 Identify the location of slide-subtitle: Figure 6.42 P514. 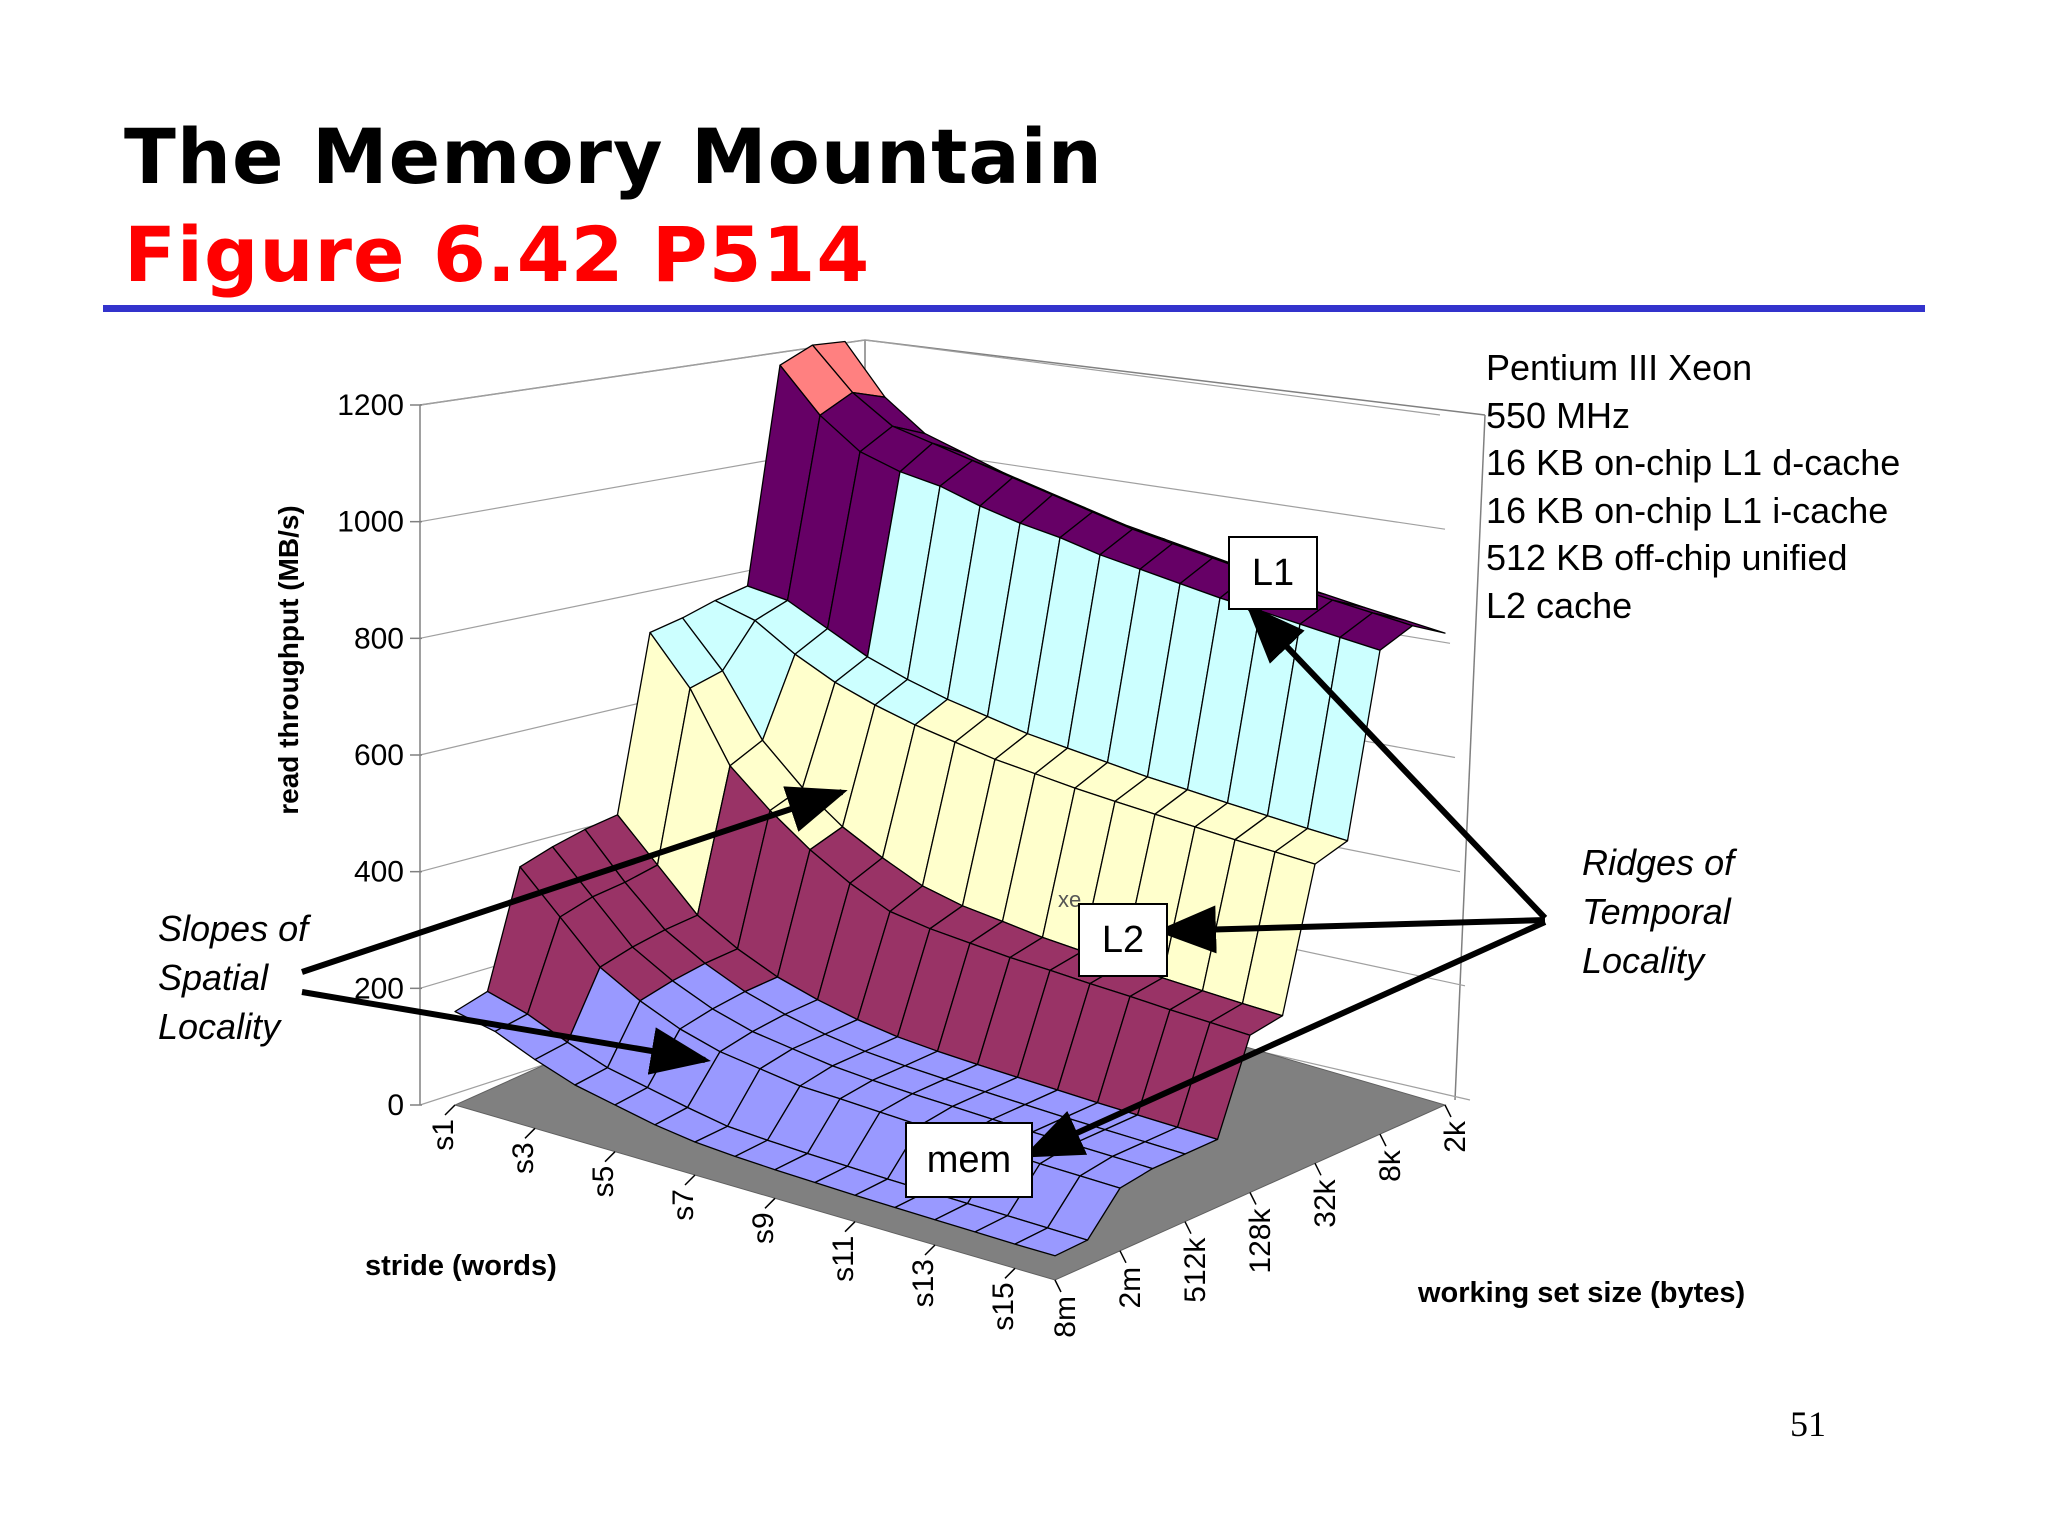
(497, 254).